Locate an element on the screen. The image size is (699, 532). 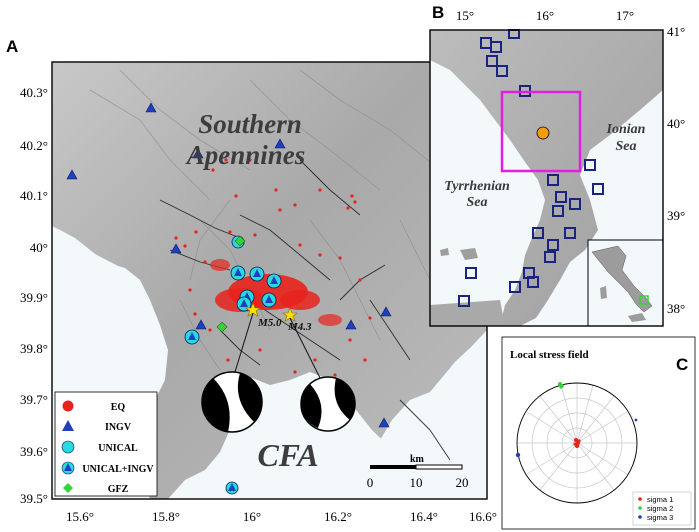
scale-bar: km 0 10 20 is located at coordinates (418, 472).